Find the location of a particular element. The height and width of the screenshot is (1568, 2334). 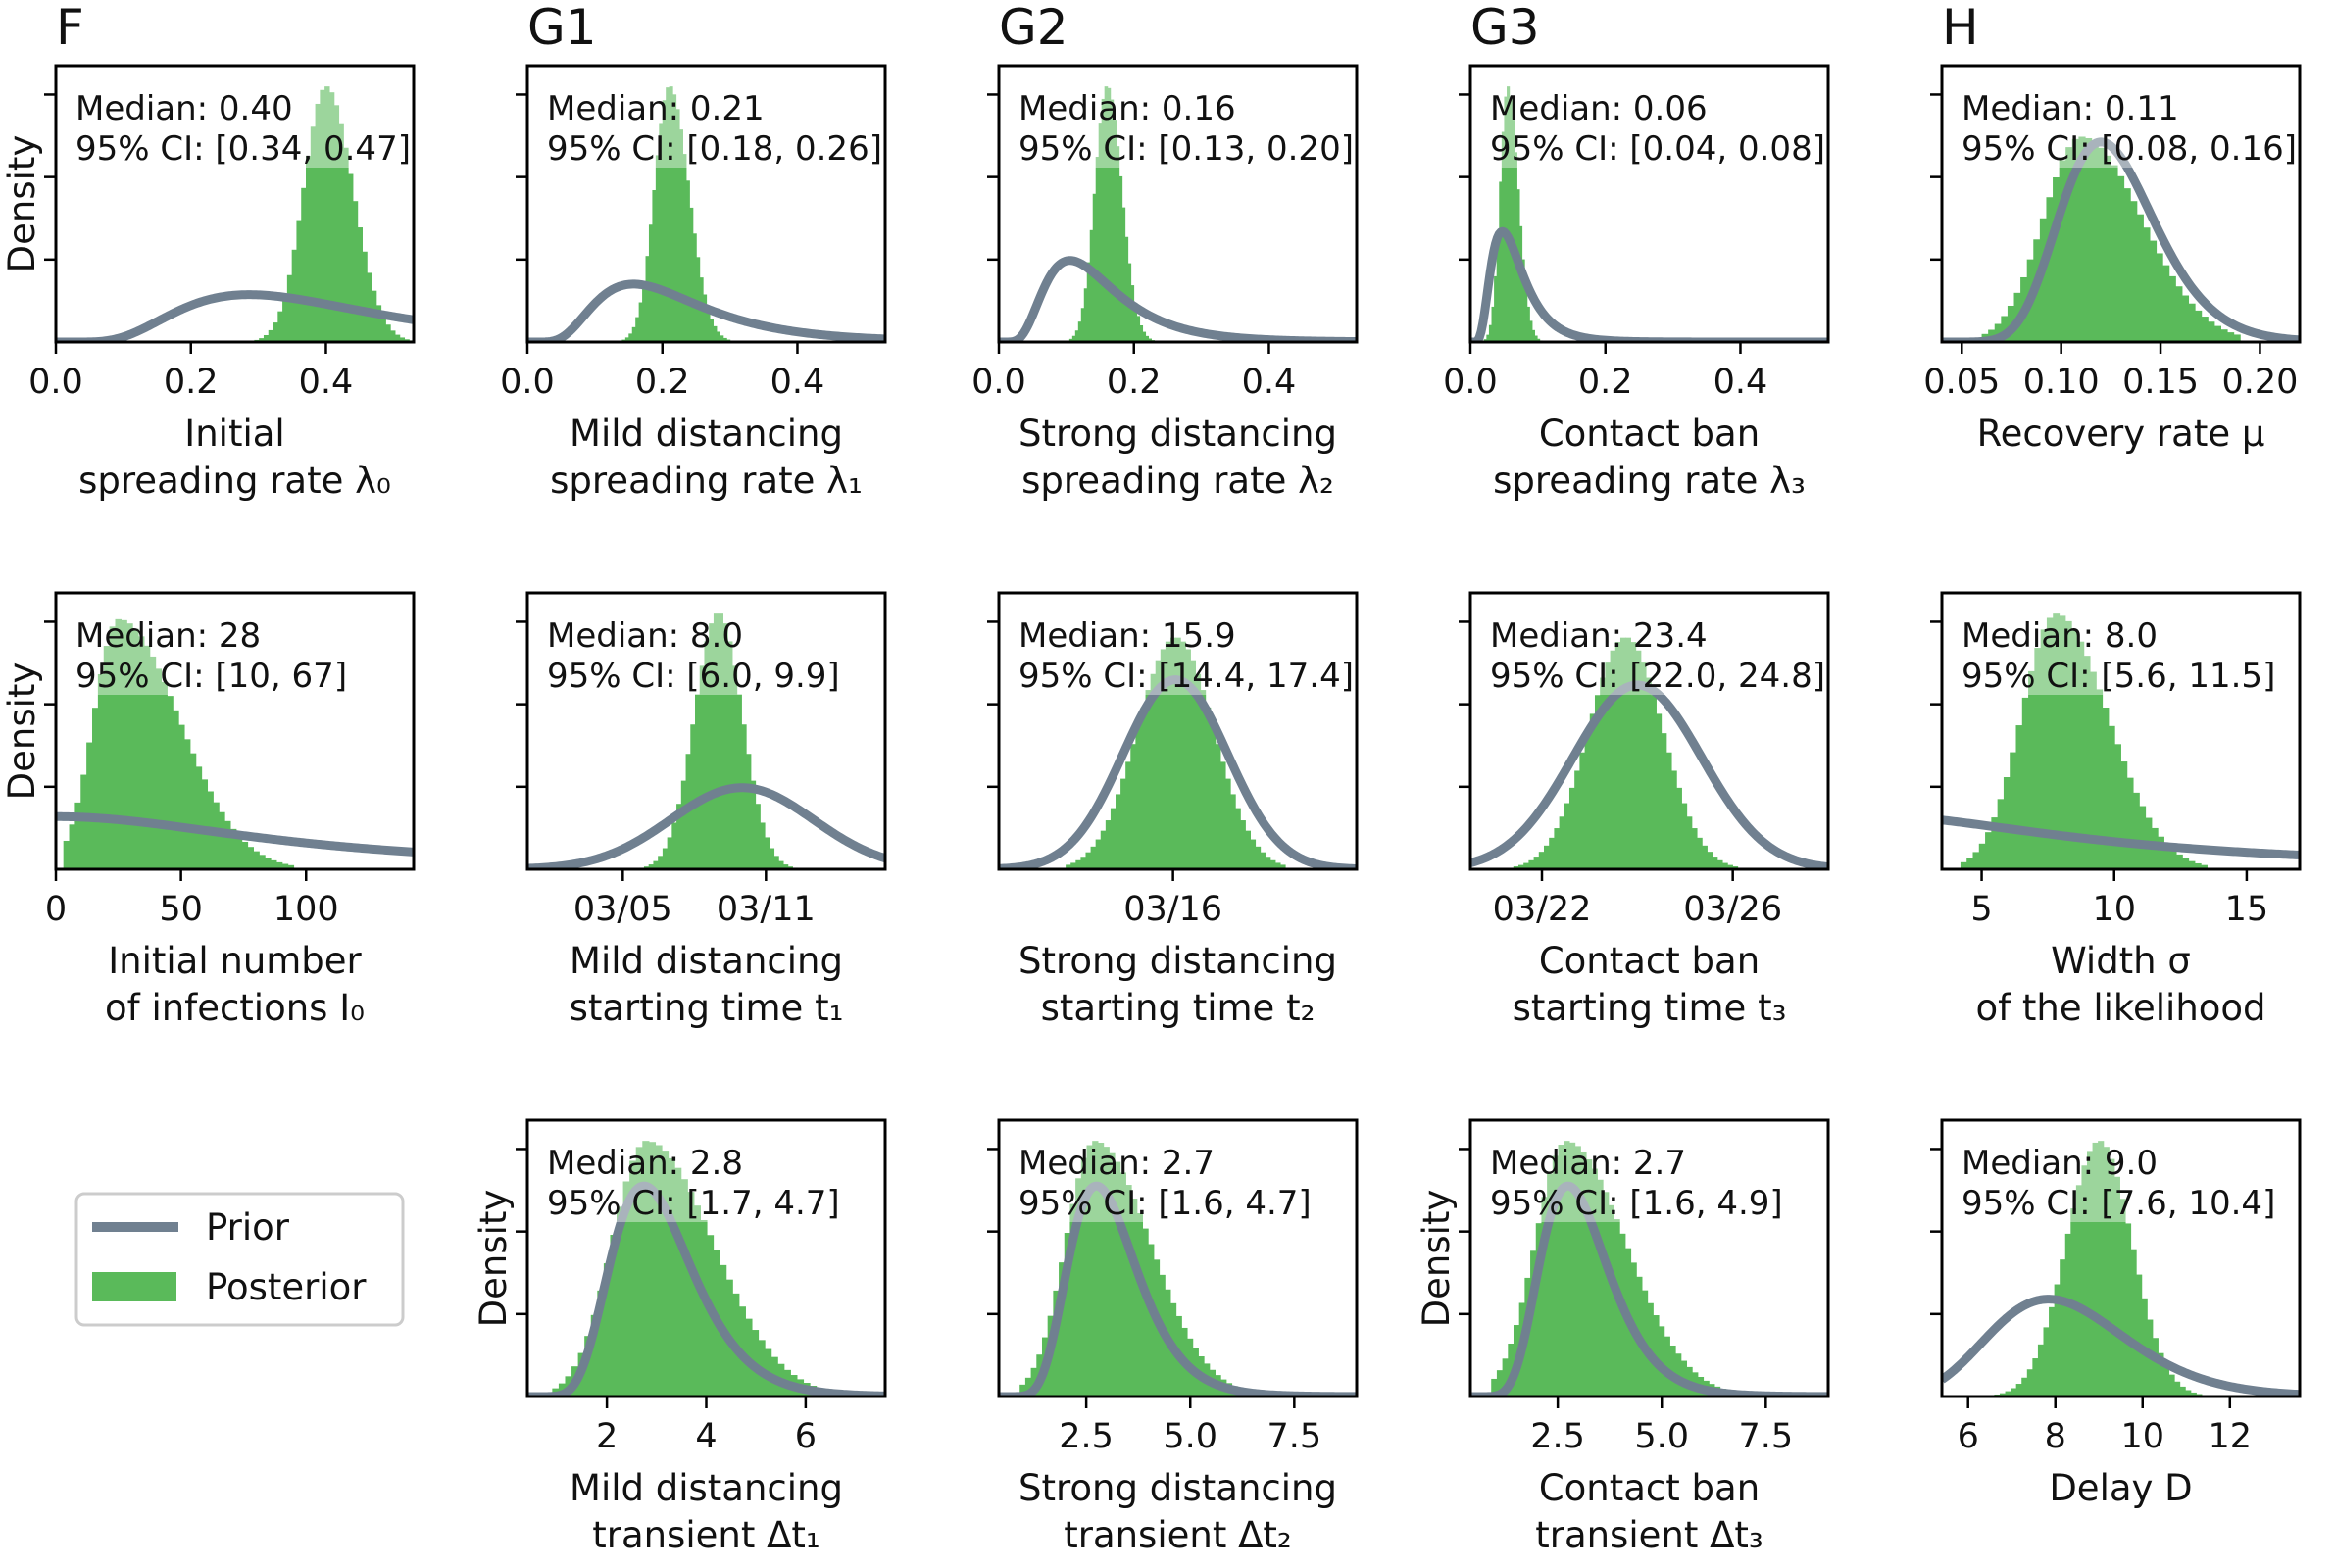

ci-text: 95% CI: [0.18, 0.26] is located at coordinates (714, 149).